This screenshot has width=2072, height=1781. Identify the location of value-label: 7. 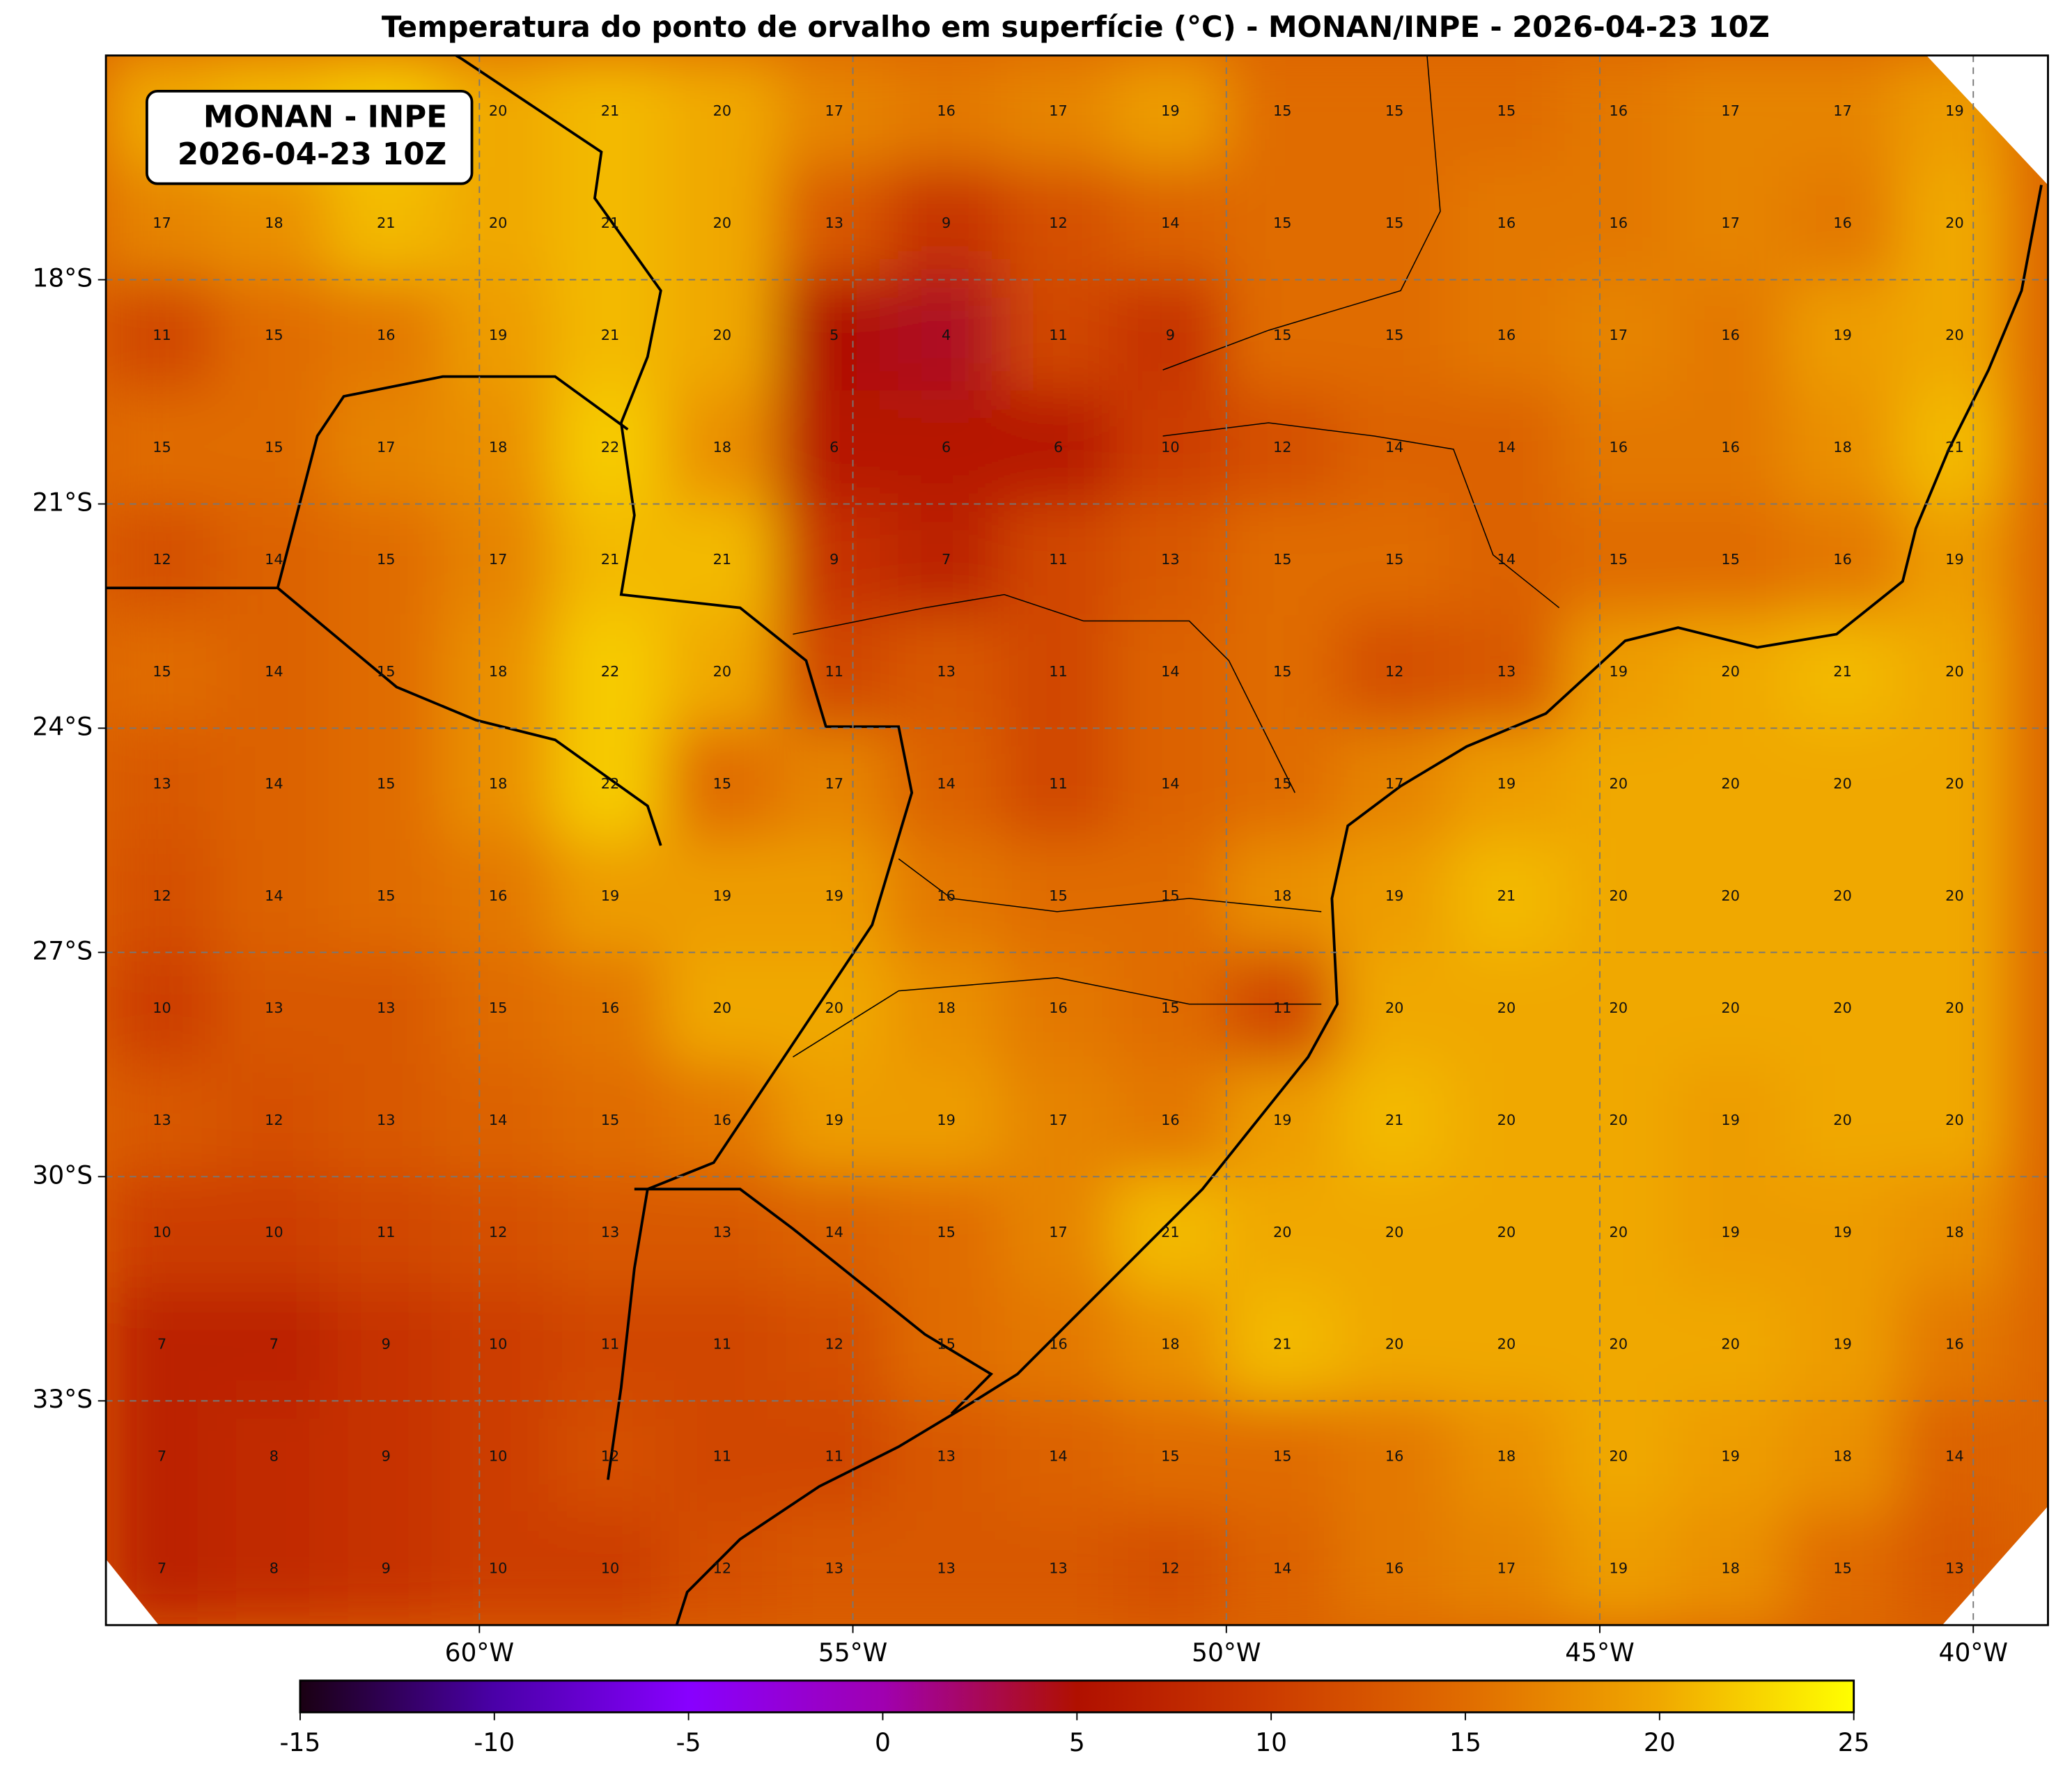
(946, 559).